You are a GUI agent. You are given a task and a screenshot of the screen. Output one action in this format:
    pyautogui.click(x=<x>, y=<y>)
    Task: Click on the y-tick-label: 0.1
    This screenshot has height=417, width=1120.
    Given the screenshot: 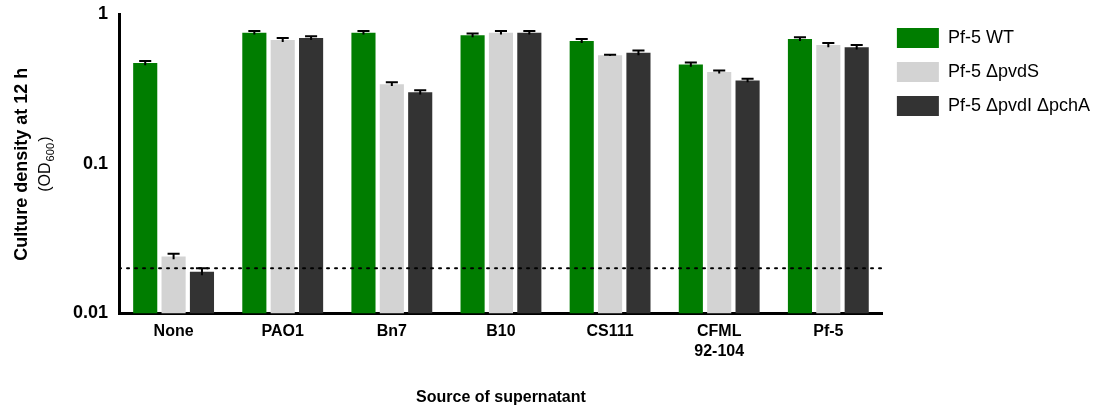 What is the action you would take?
    pyautogui.click(x=96, y=162)
    